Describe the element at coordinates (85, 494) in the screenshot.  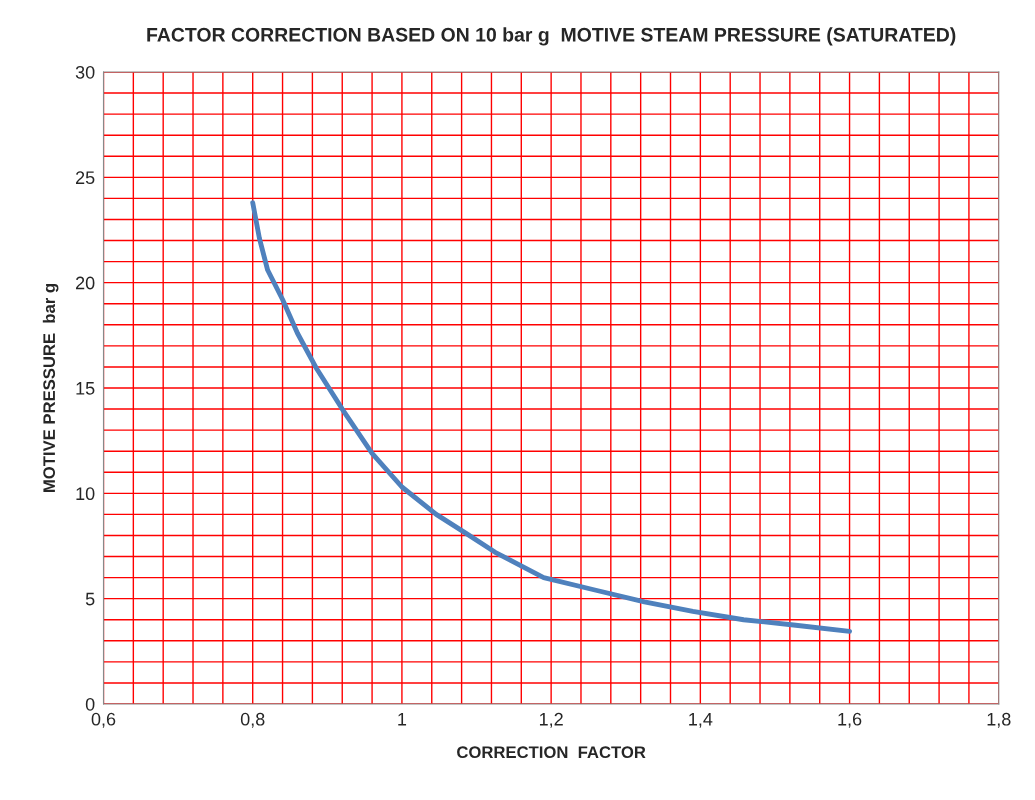
I see `y-tick-label: 10` at that location.